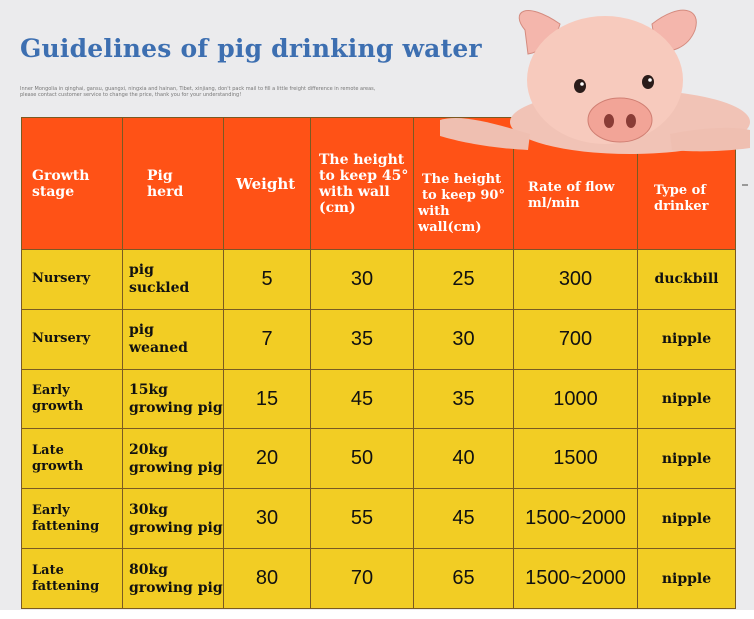  What do you see at coordinates (267, 399) in the screenshot?
I see `cell-weight: 15` at bounding box center [267, 399].